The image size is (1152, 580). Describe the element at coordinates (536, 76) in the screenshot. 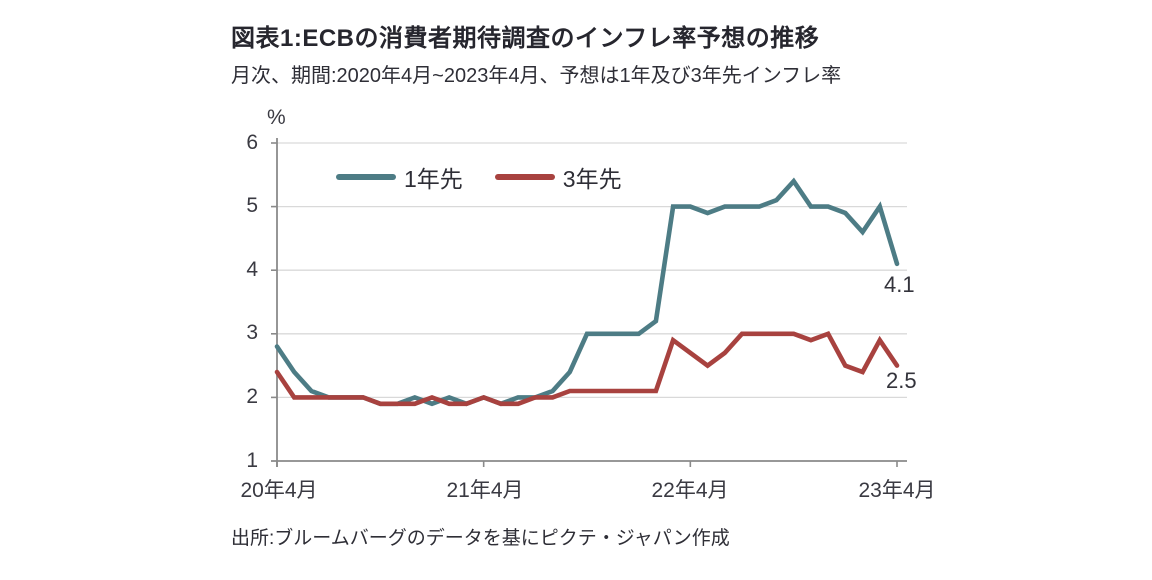

I see `chart-subtitle: 月次、期間:2020年4月~2023年4月、予想は1年及び3年先インフレ率` at that location.